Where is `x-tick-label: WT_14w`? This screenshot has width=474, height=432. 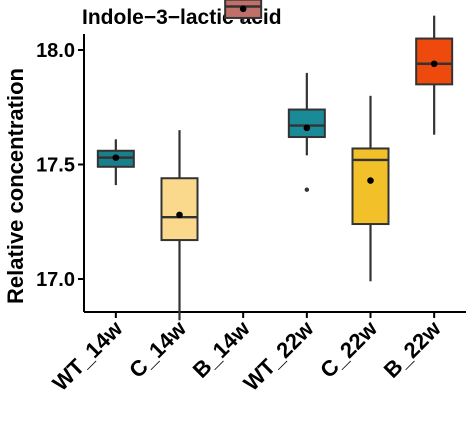
x-tick-label: WT_14w is located at coordinates (87, 355).